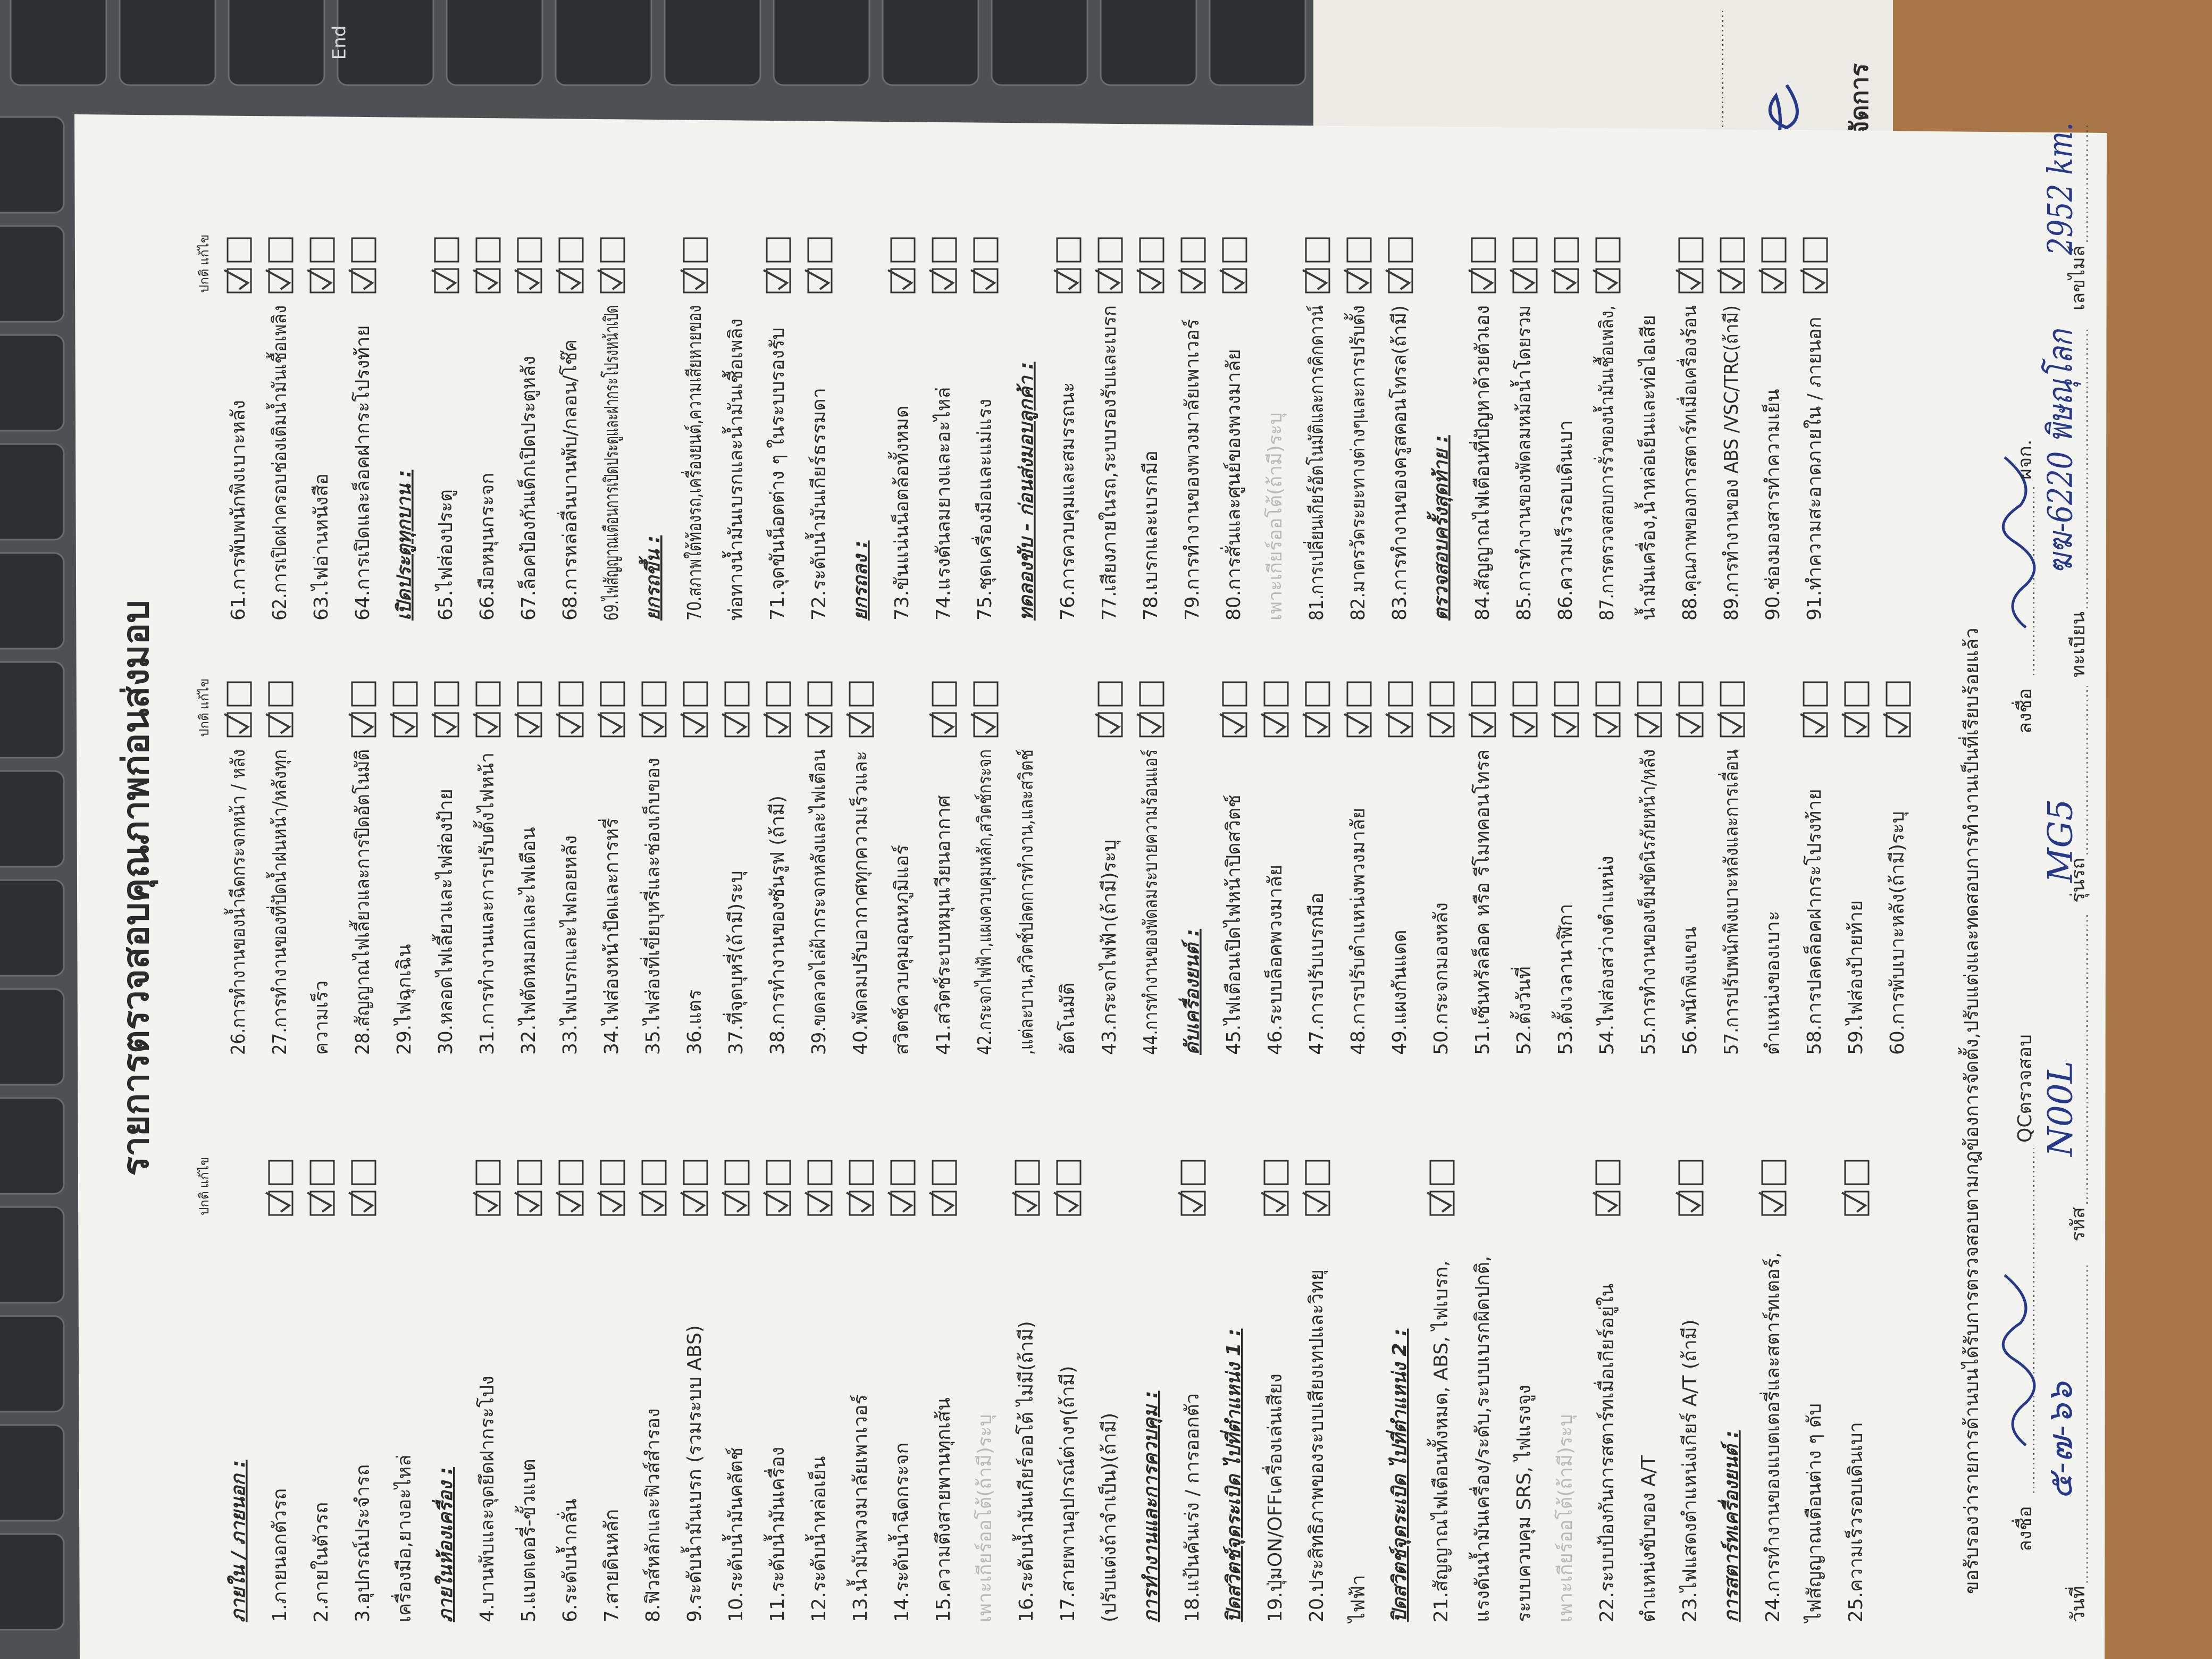 Image resolution: width=2212 pixels, height=1659 pixels. What do you see at coordinates (1605, 463) in the screenshot?
I see `check-item: 87.การตรวจสอบการรั่วของน้ำมันเชื้อเพลิง,` at bounding box center [1605, 463].